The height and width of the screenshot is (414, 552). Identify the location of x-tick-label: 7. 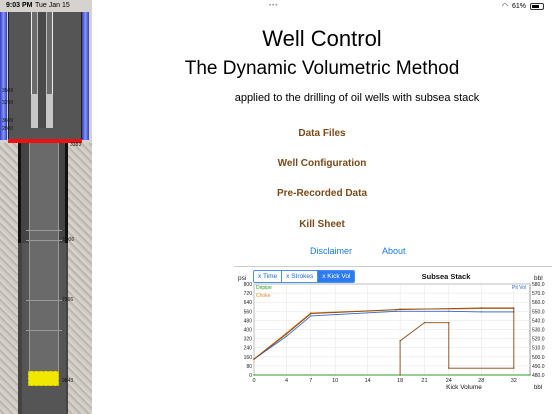
(310, 381).